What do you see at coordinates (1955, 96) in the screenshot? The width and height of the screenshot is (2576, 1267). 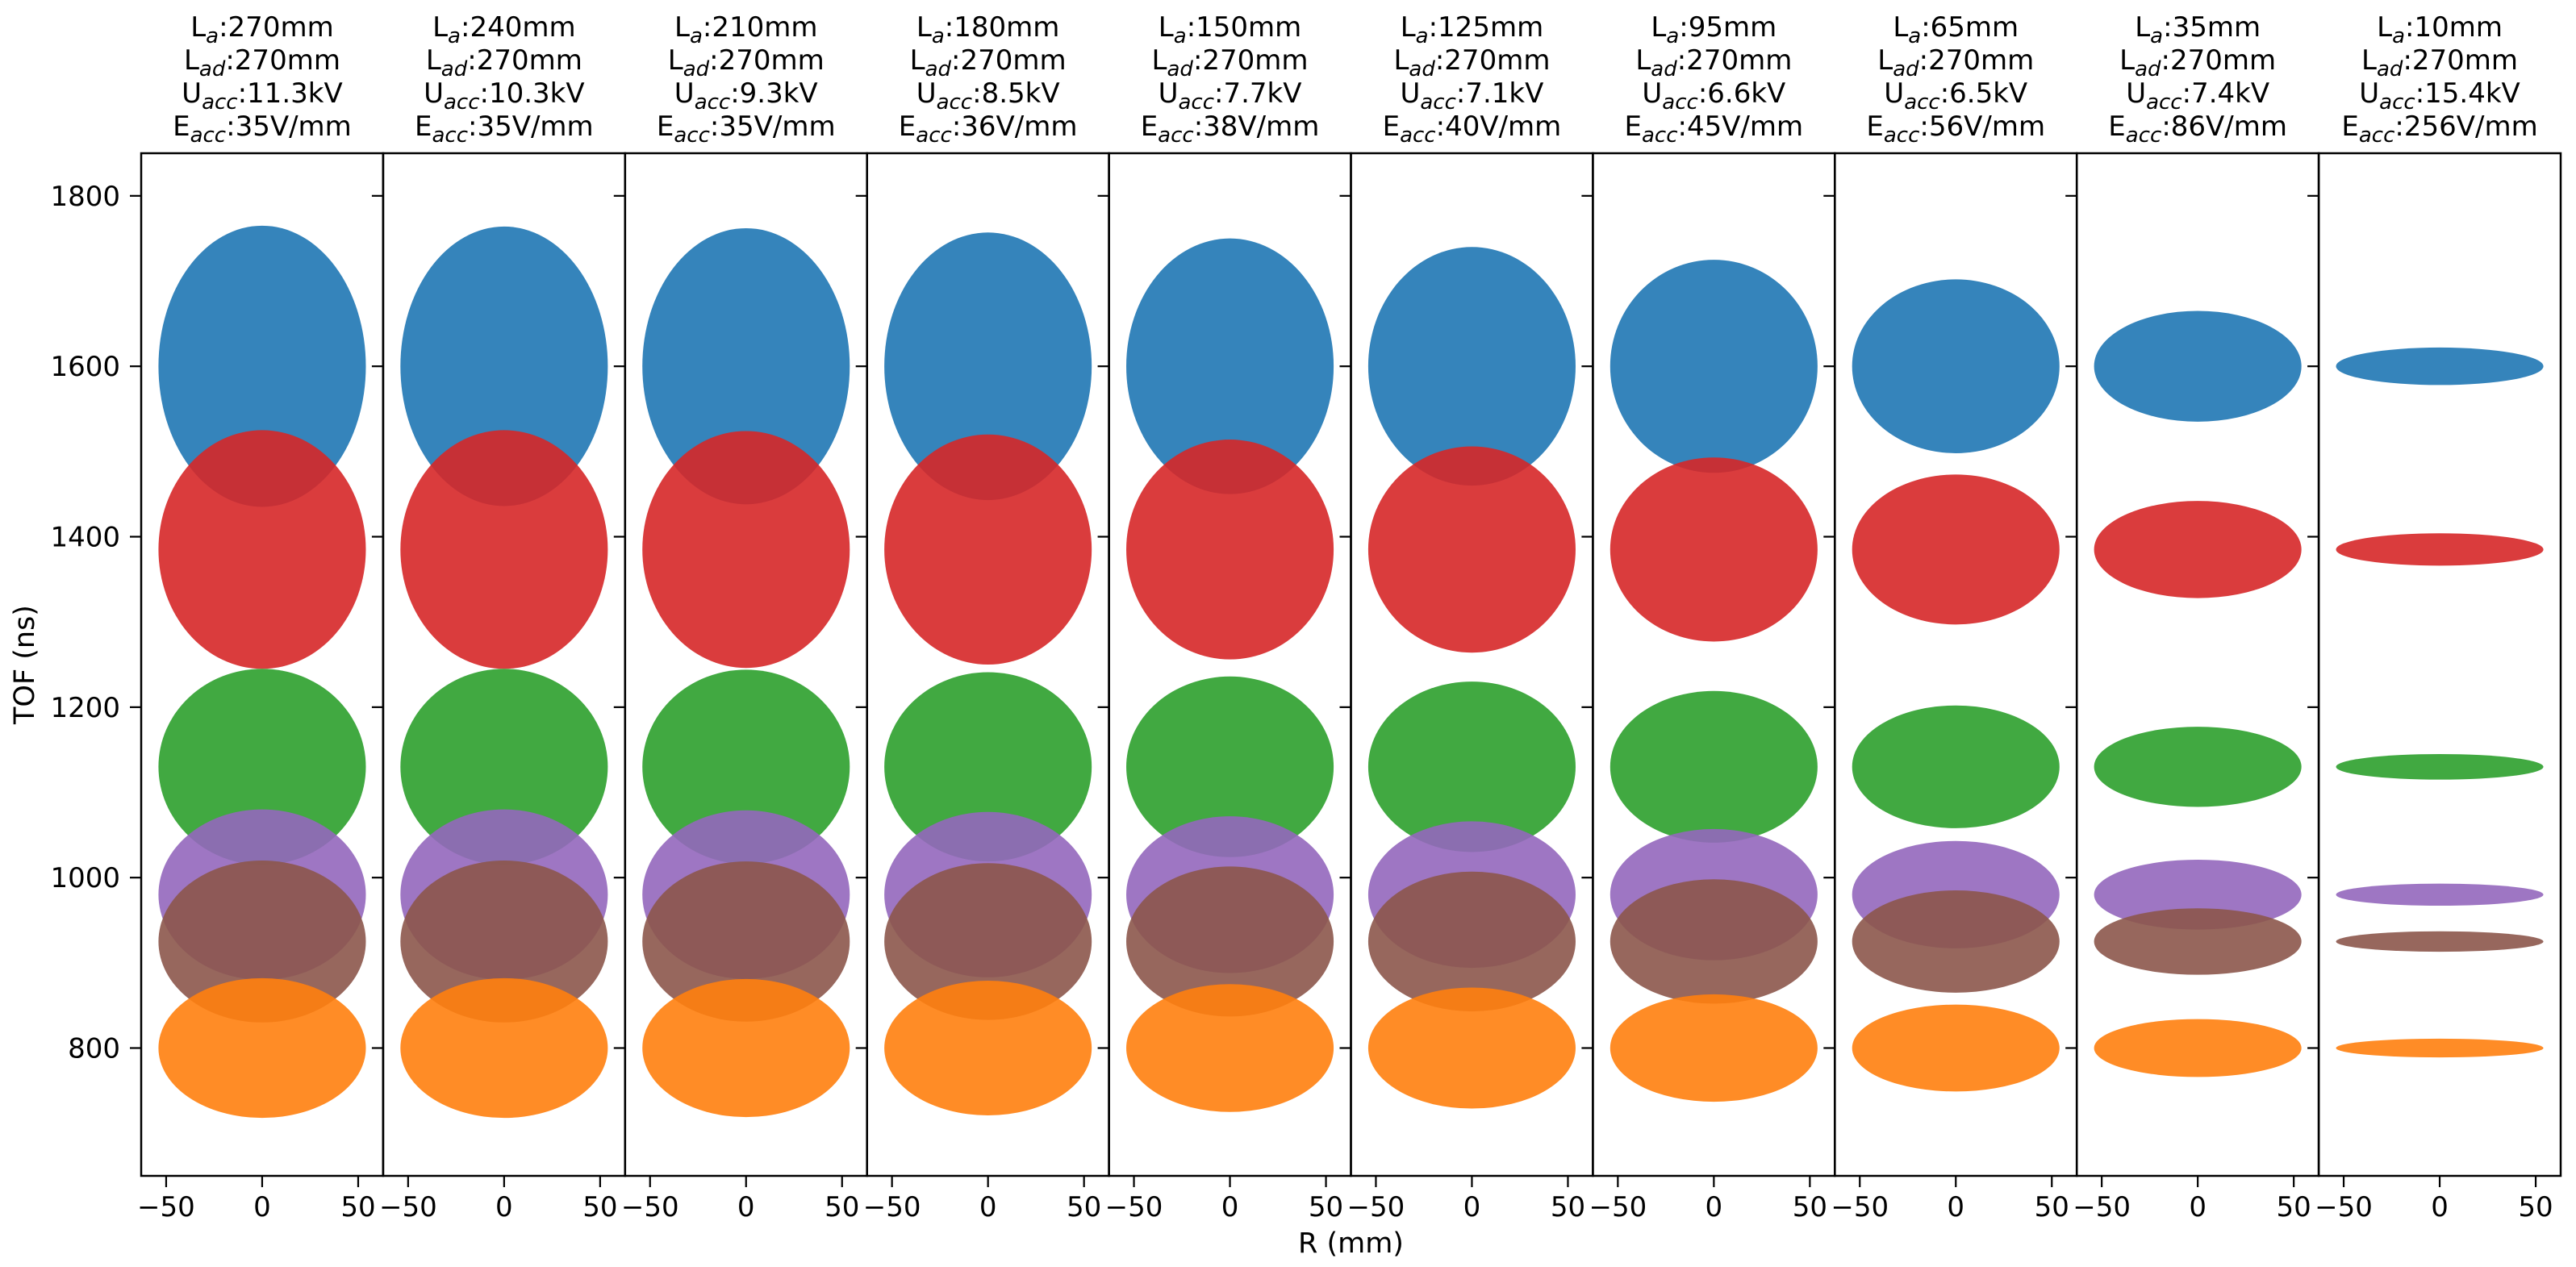 I see `panel-title-line: Uacc:6.5kV` at bounding box center [1955, 96].